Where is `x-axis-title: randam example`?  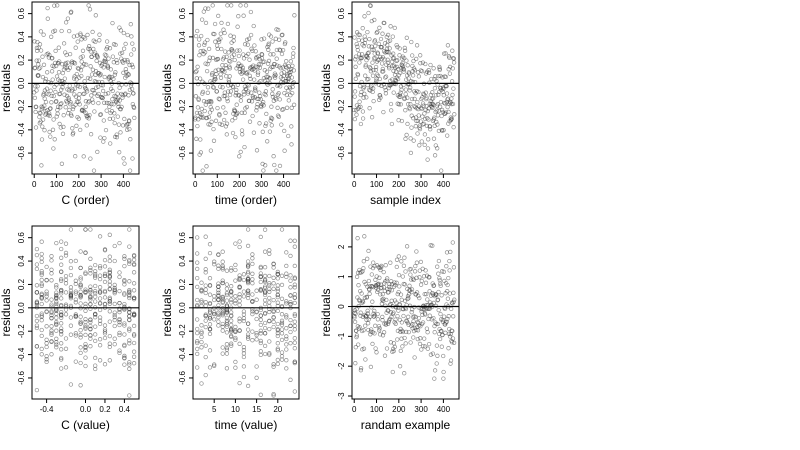
x-axis-title: randam example is located at coordinates (406, 425).